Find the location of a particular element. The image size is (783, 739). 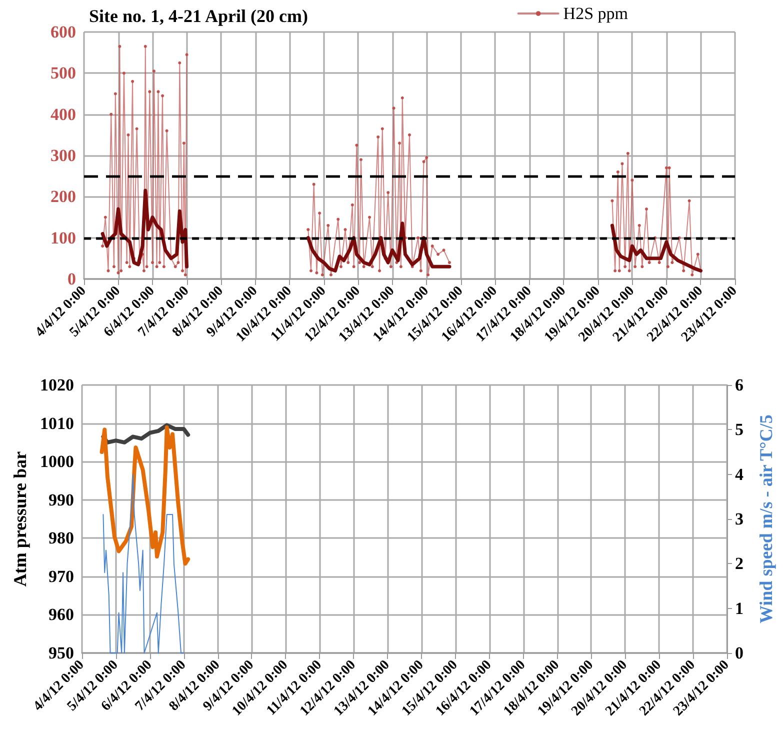

y-tick-label: 300 is located at coordinates (63, 155).